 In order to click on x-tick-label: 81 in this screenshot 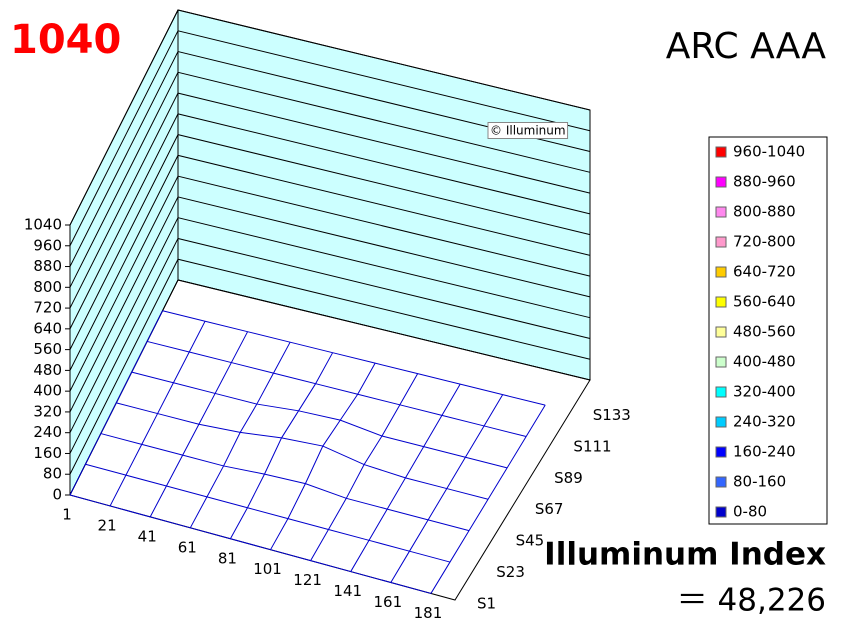, I will do `click(227, 558)`.